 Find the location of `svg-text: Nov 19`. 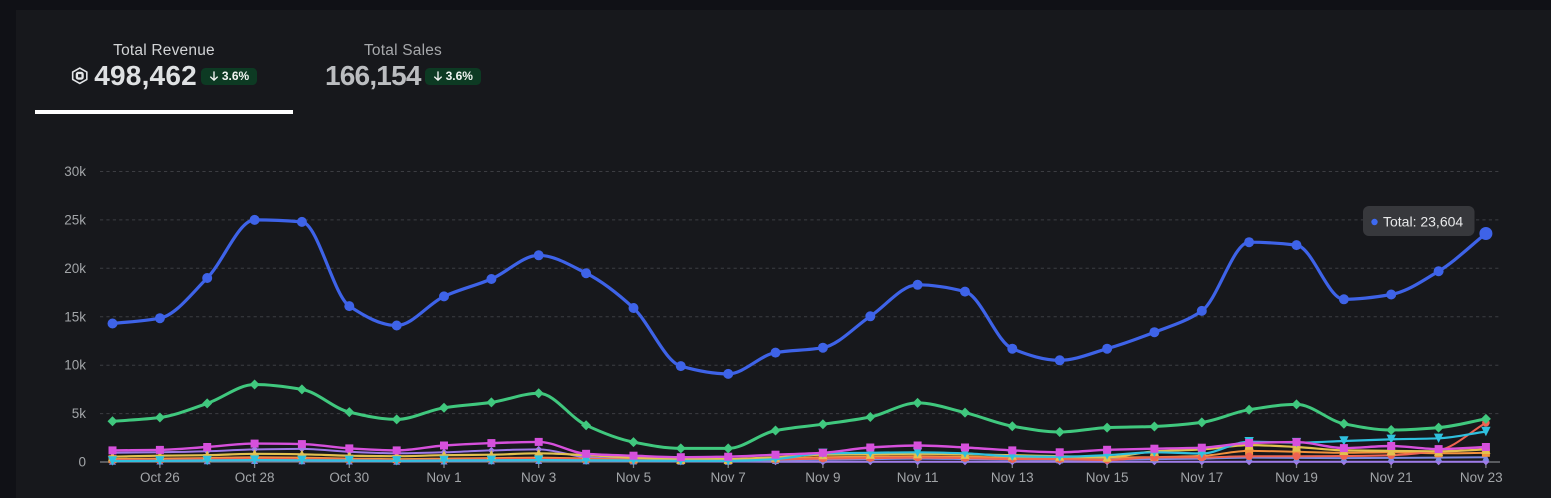

svg-text: Nov 19 is located at coordinates (1296, 477).